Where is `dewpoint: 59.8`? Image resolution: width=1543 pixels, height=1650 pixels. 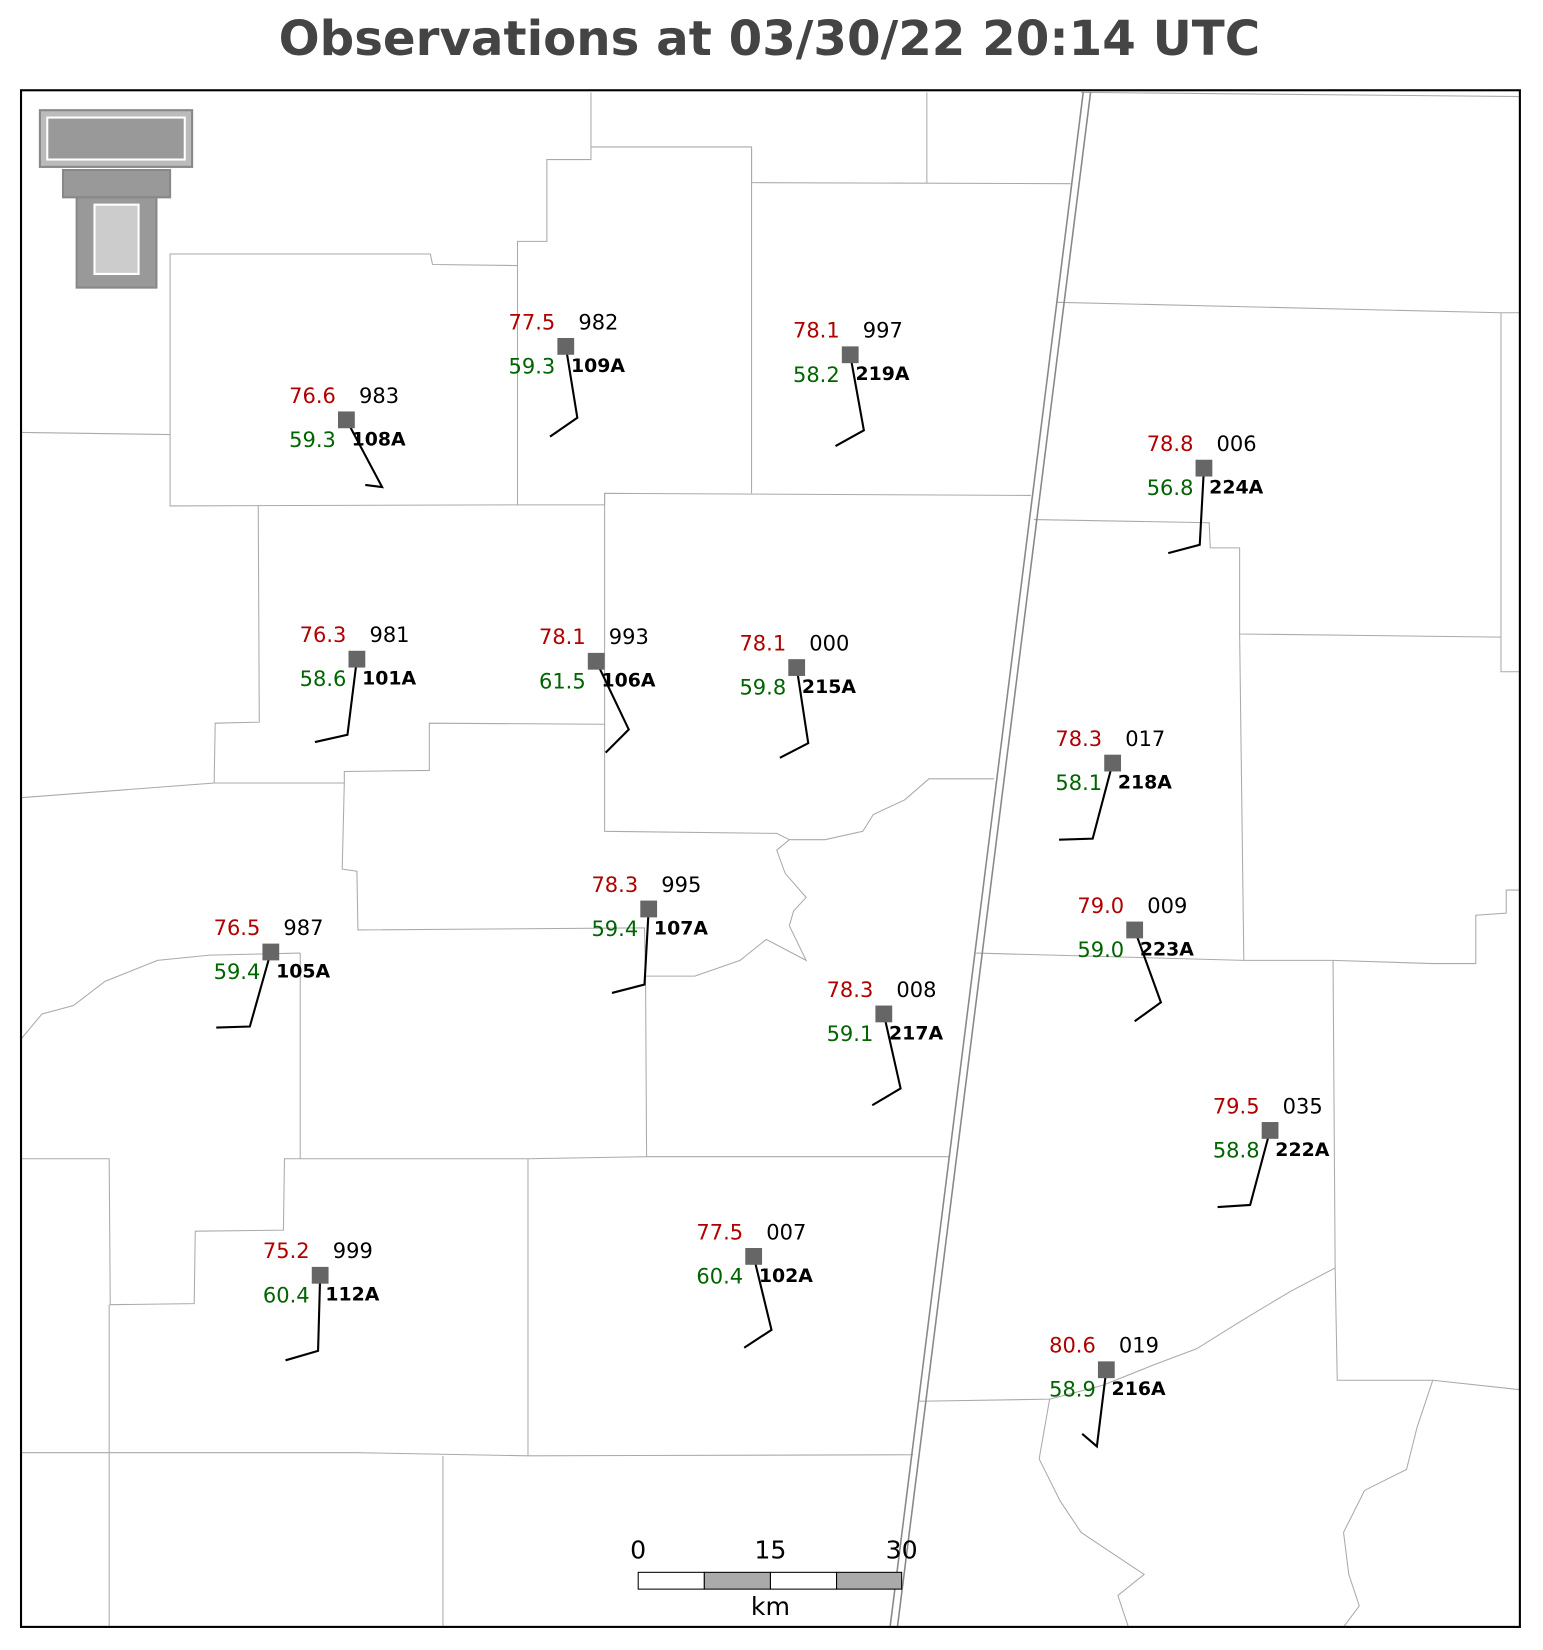
dewpoint: 59.8 is located at coordinates (762, 688).